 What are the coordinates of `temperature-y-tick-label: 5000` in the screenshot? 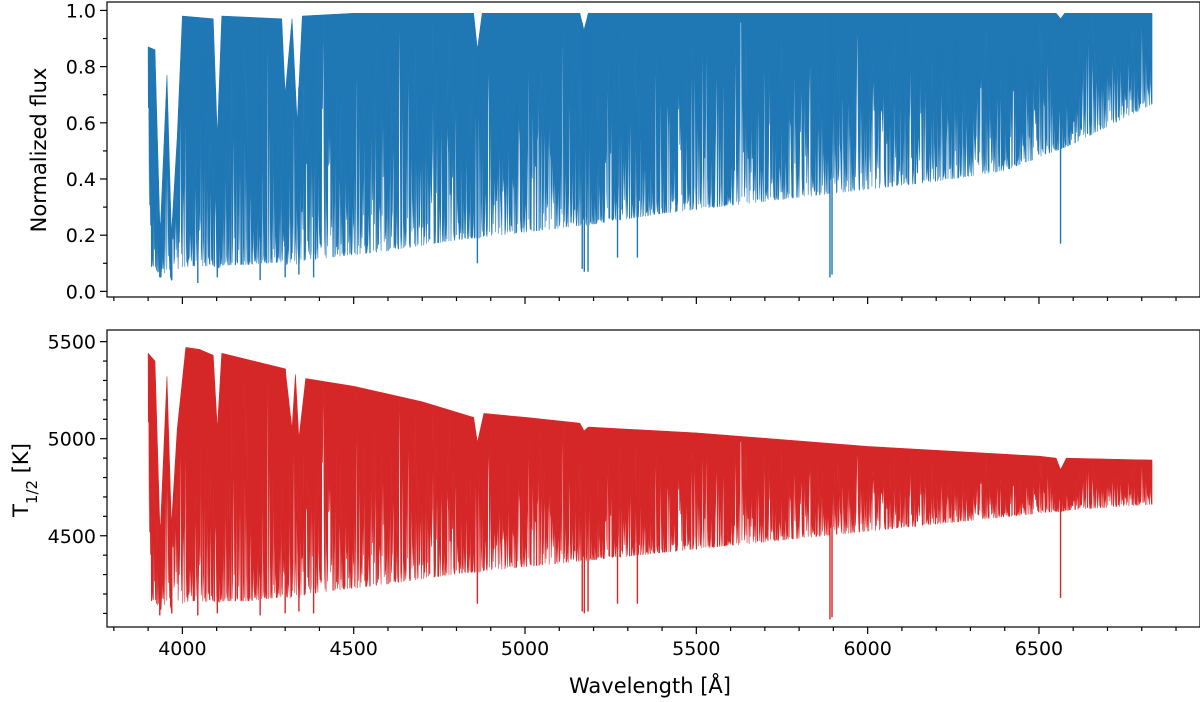 It's located at (72, 440).